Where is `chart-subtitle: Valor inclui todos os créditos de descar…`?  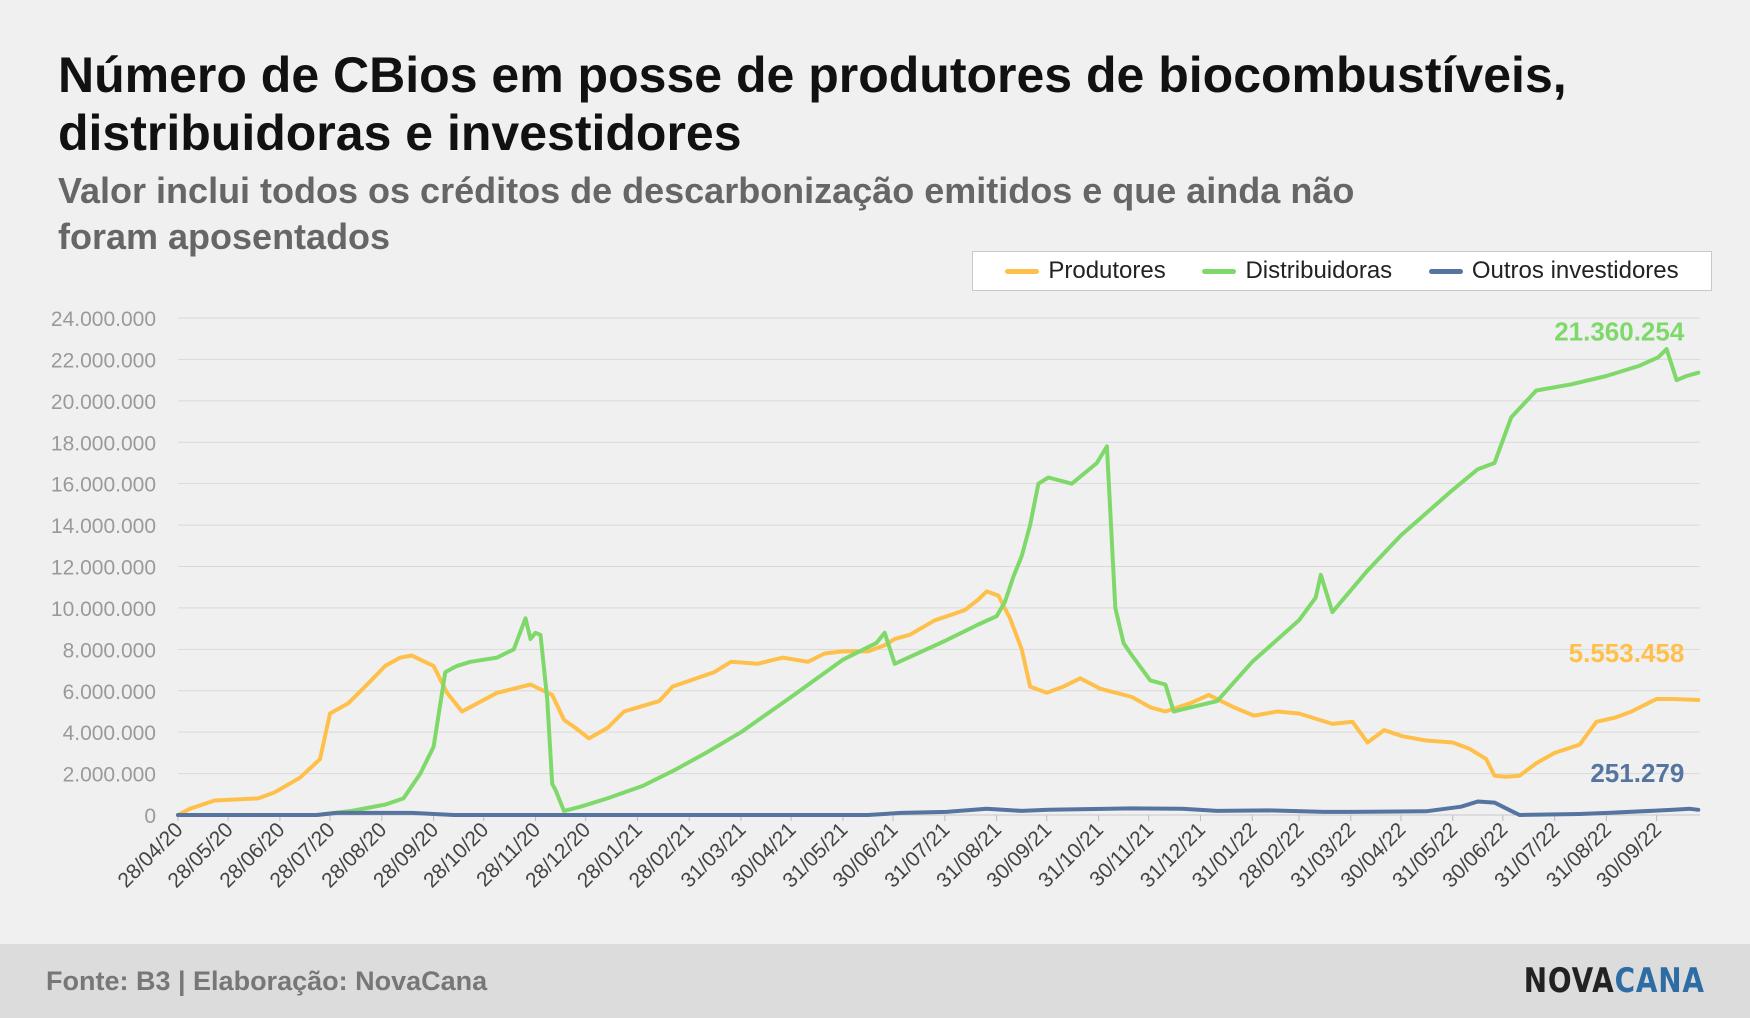
chart-subtitle: Valor inclui todos os créditos de descar… is located at coordinates (706, 213).